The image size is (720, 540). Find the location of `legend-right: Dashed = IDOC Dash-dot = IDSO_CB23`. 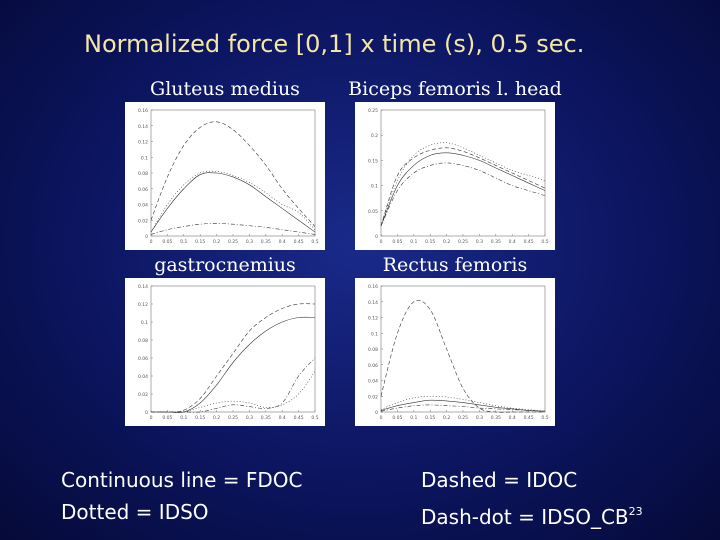

legend-right: Dashed = IDOC Dash-dot = IDSO_CB23 is located at coordinates (532, 498).